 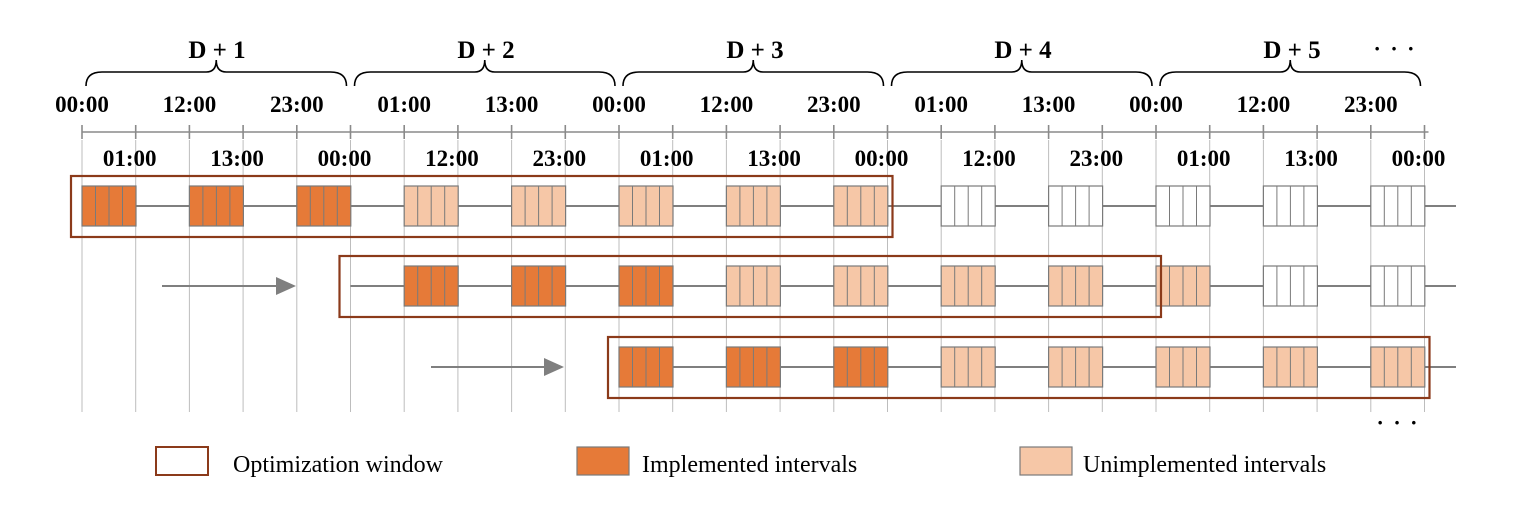 What do you see at coordinates (749, 465) in the screenshot?
I see `legend-implemented-label: Implemented intervals` at bounding box center [749, 465].